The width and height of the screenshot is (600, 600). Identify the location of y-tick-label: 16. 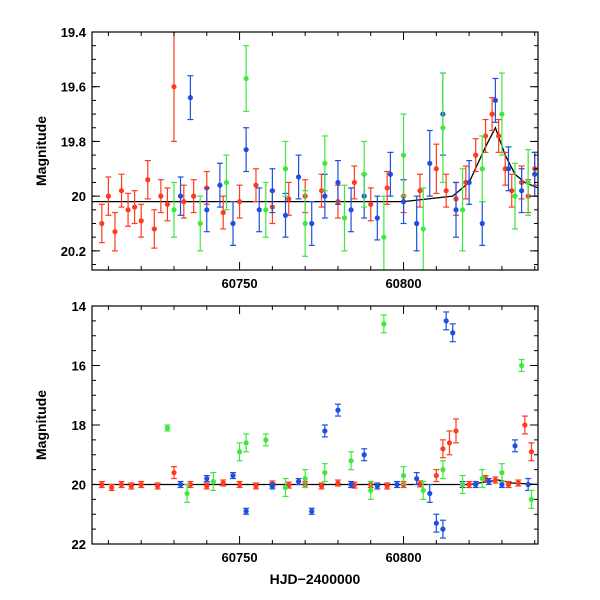
(79, 366).